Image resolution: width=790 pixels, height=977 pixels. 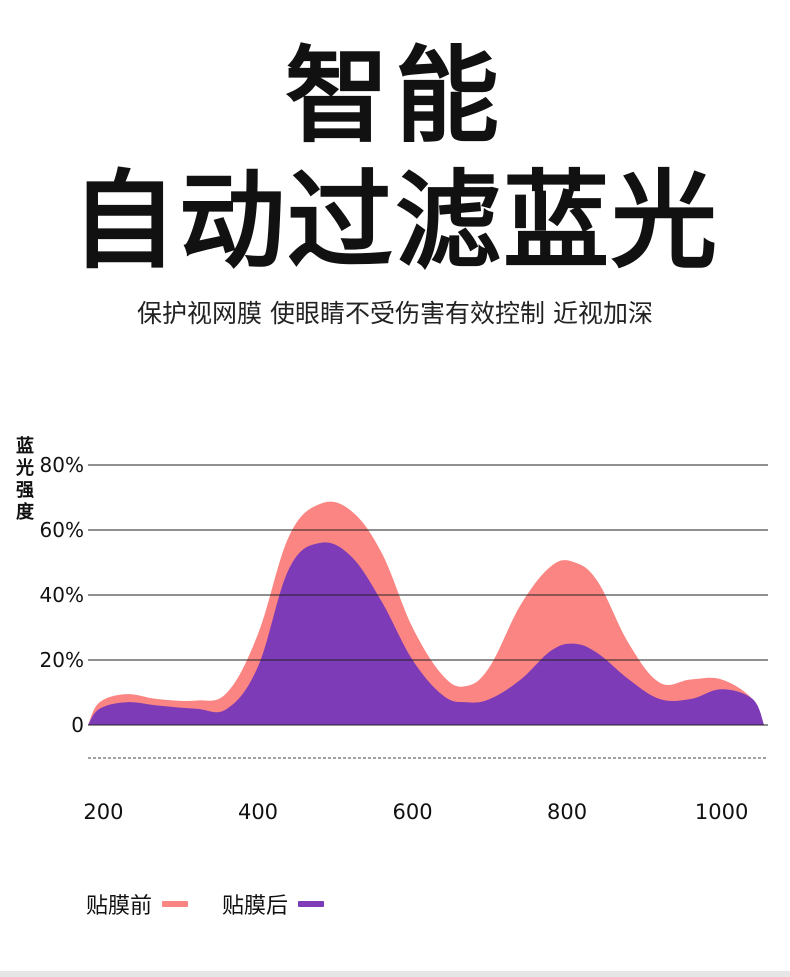 I want to click on headline-subtitle-large: 自动过滤蓝光, so click(x=395, y=221).